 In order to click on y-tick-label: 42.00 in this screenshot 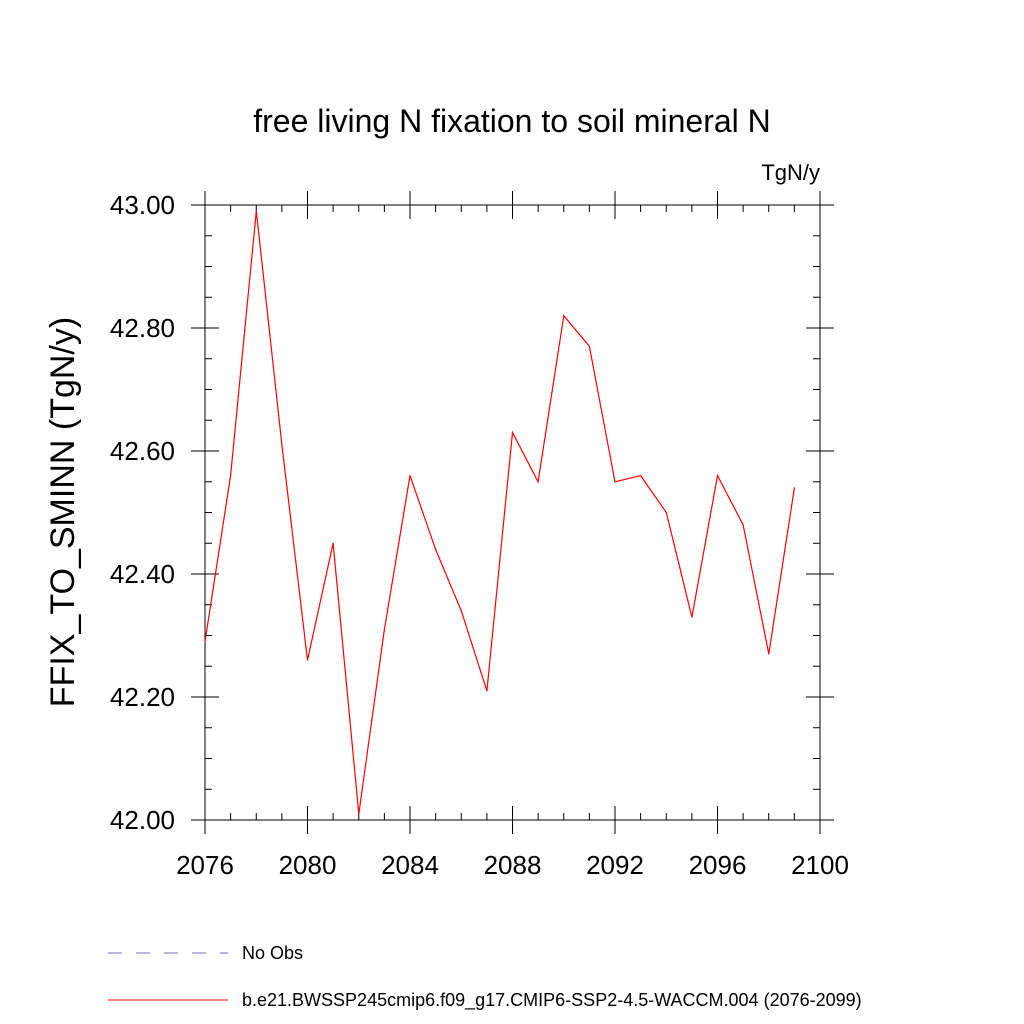, I will do `click(142, 820)`.